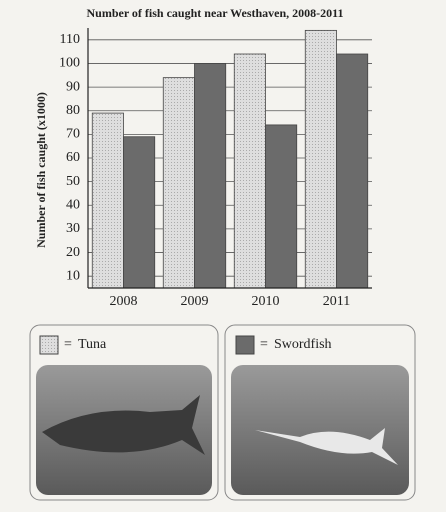 This screenshot has height=512, width=446. I want to click on swordfish-photo, so click(320, 430).